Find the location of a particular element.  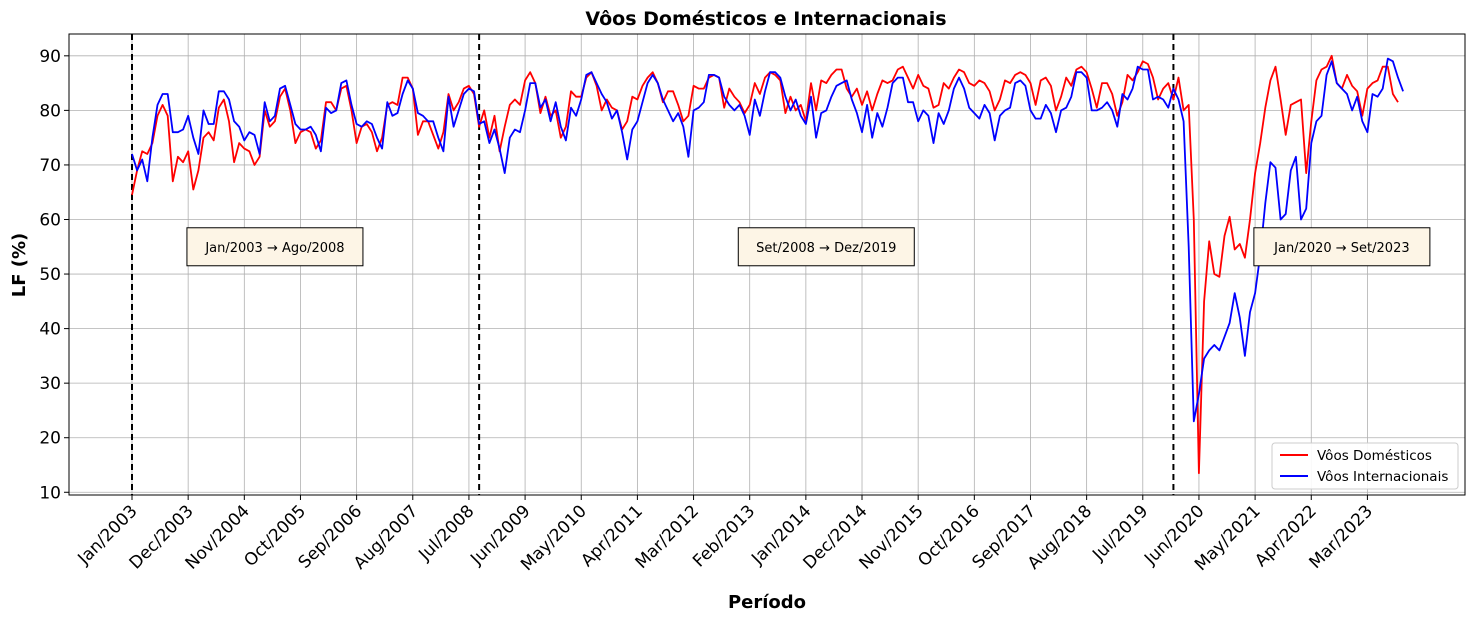

y-axis: 10 20 30 40 50 60 70 80 90 is located at coordinates (54, 275).